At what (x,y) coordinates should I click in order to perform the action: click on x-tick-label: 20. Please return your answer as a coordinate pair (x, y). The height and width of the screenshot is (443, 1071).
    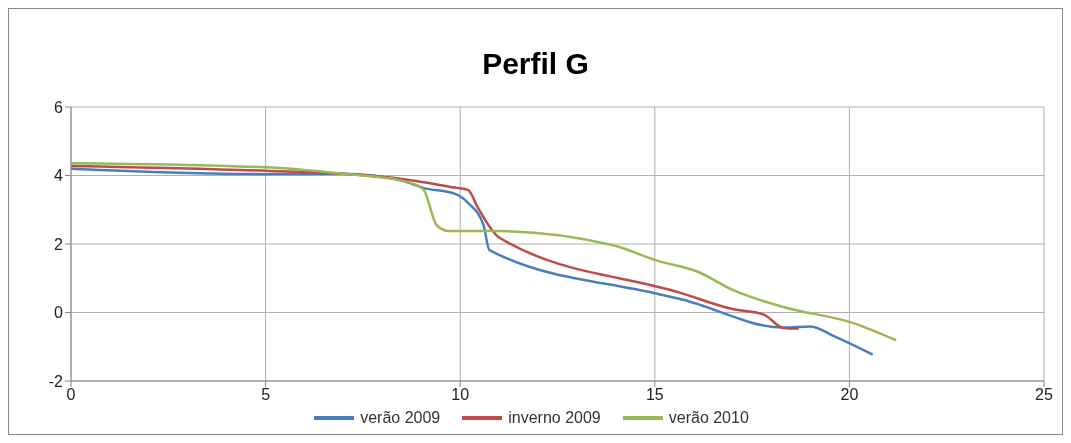
    Looking at the image, I should click on (849, 395).